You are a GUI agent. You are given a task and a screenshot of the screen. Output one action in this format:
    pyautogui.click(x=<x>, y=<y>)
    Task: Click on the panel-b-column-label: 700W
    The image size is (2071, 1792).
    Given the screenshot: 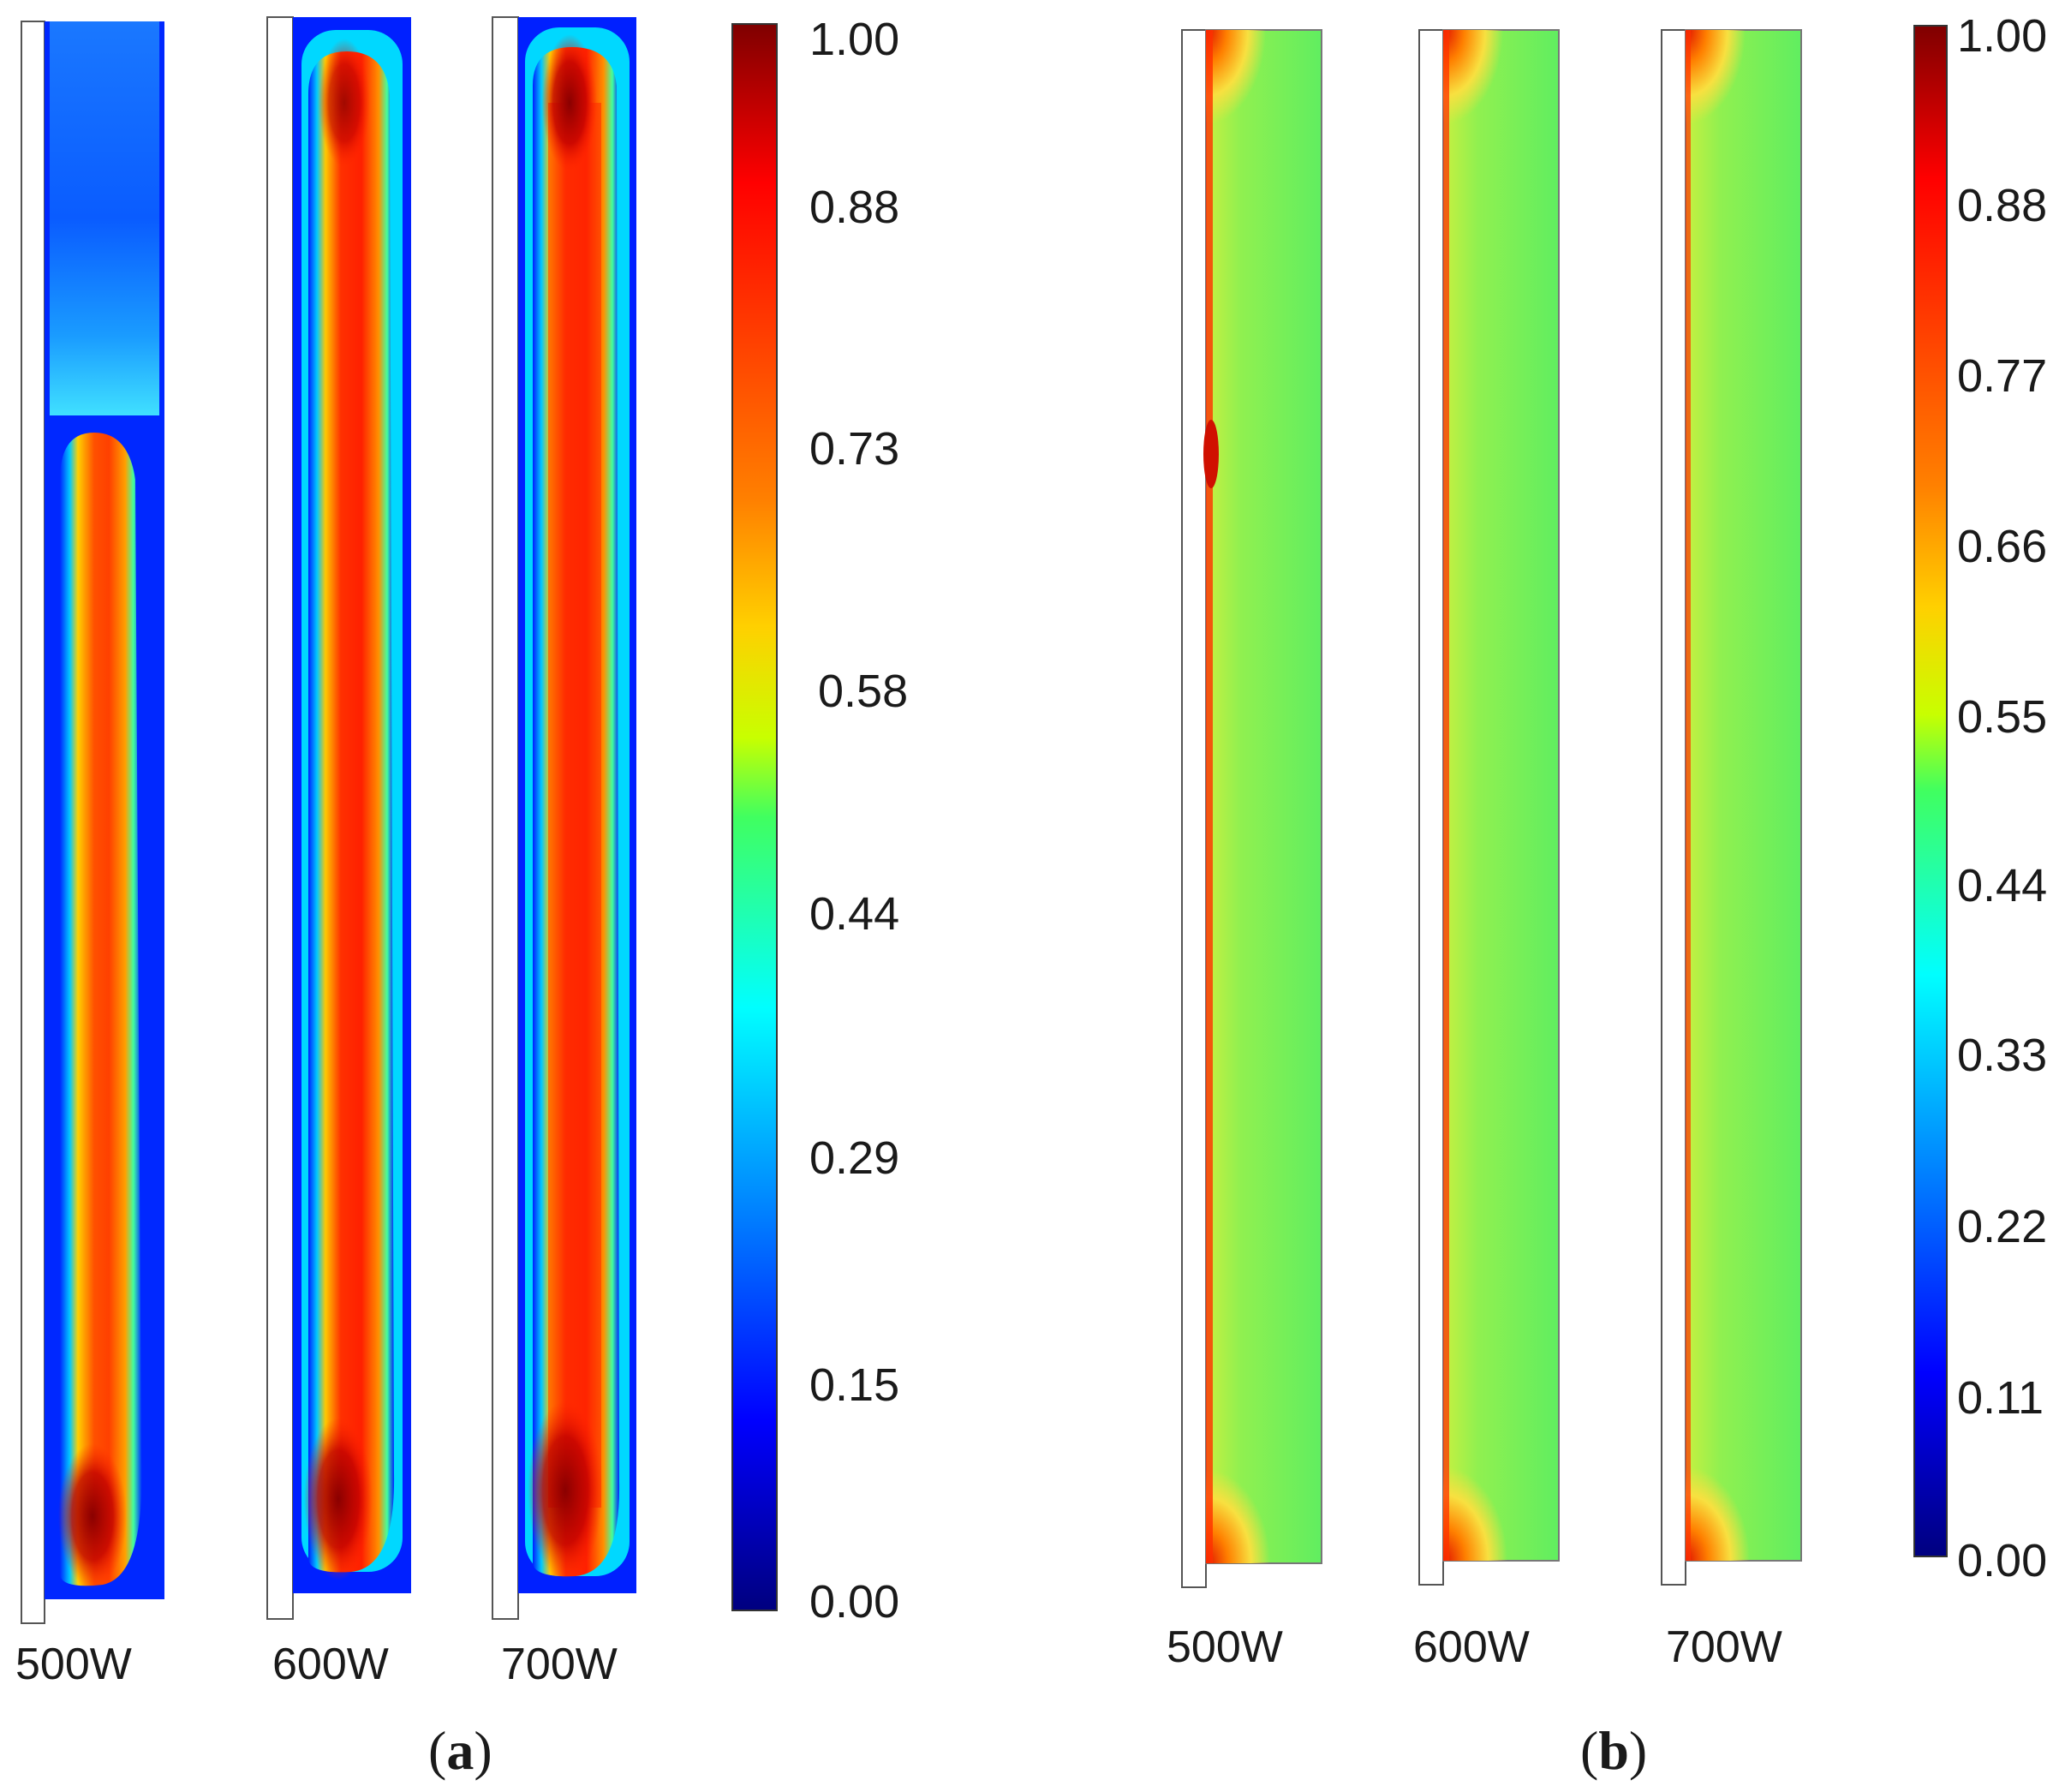 What is the action you would take?
    pyautogui.click(x=1724, y=1647)
    